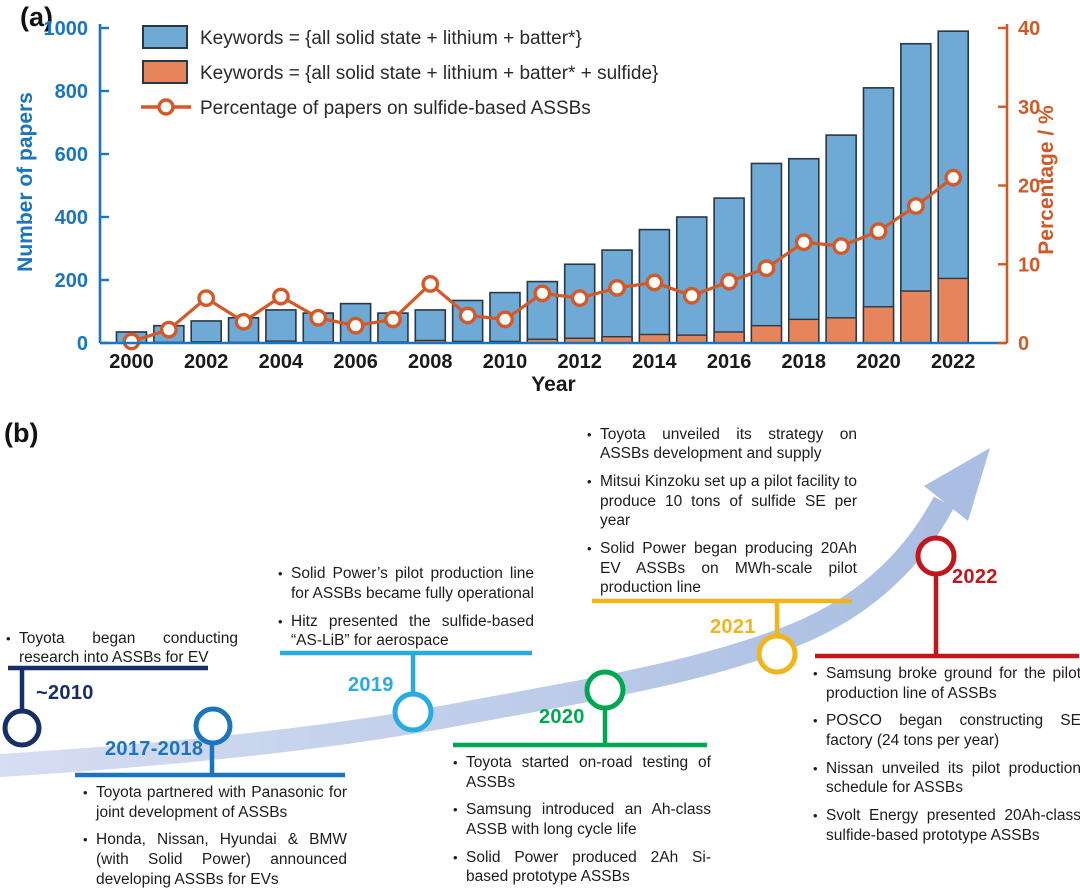 Image resolution: width=1080 pixels, height=891 pixels. What do you see at coordinates (953, 362) in the screenshot?
I see `x-axis-tick-label: 2022` at bounding box center [953, 362].